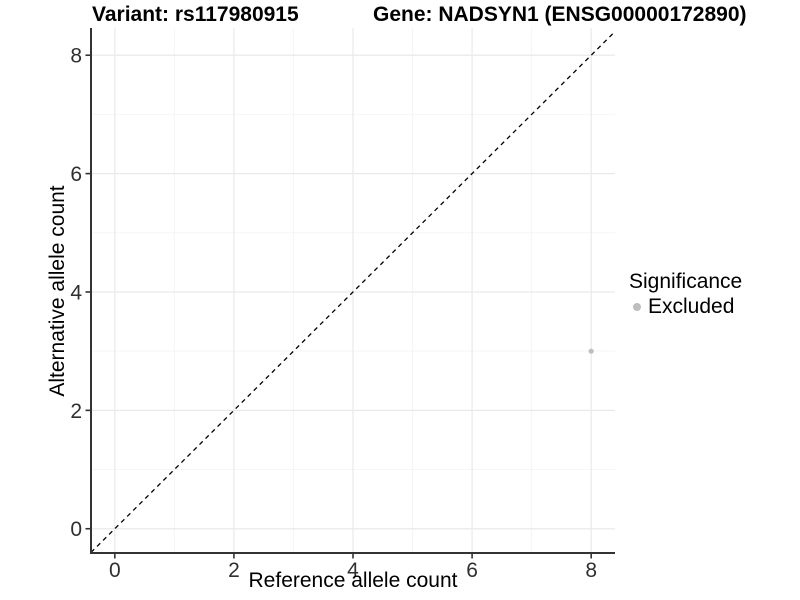 This screenshot has height=600, width=800. What do you see at coordinates (57, 291) in the screenshot?
I see `y-axis-label: Alternative allele count` at bounding box center [57, 291].